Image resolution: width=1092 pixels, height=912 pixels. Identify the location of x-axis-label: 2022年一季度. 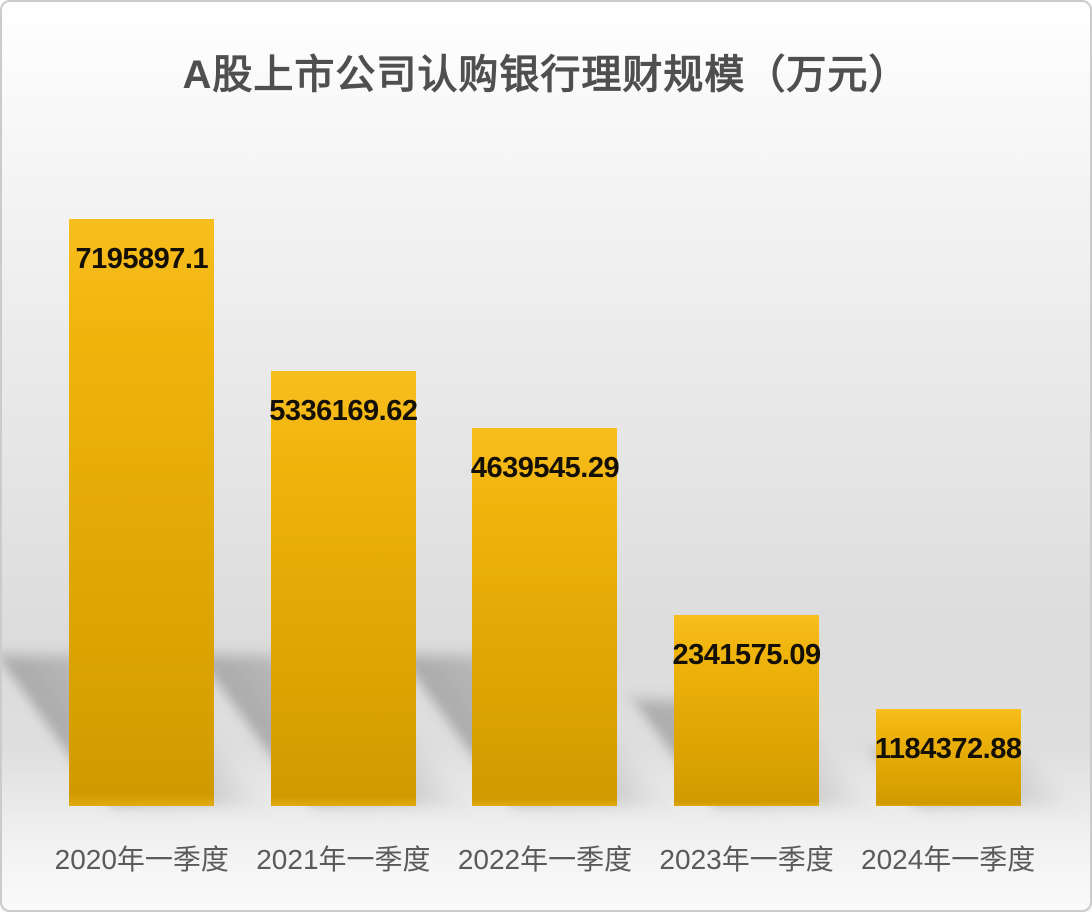
(545, 859).